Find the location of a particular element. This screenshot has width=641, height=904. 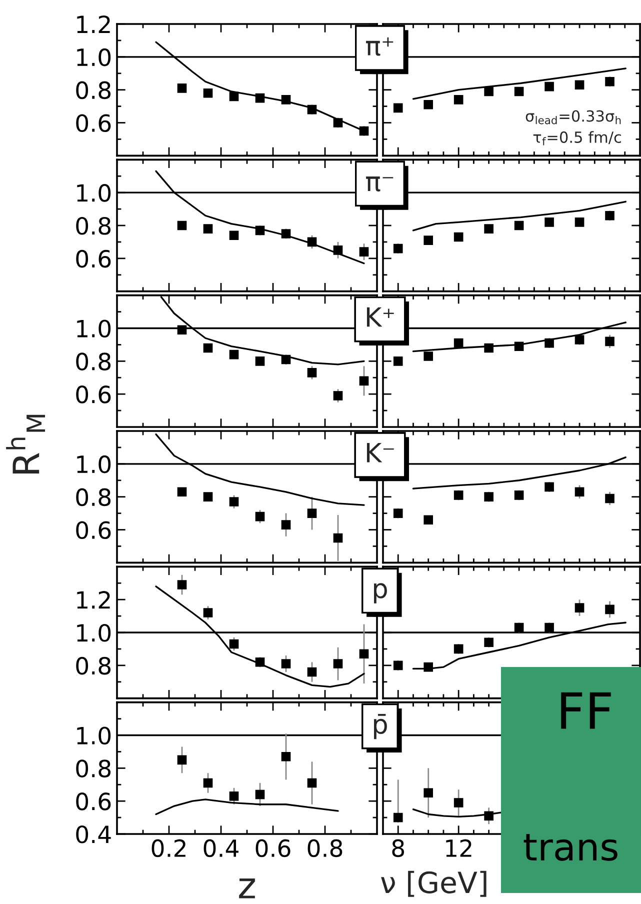

x-tick-label: 0.2 is located at coordinates (169, 848).